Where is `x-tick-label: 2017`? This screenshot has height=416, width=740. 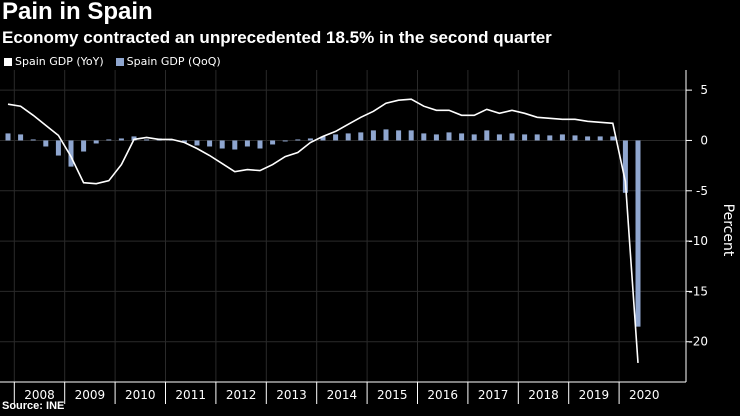 x-tick-label: 2017 is located at coordinates (493, 395).